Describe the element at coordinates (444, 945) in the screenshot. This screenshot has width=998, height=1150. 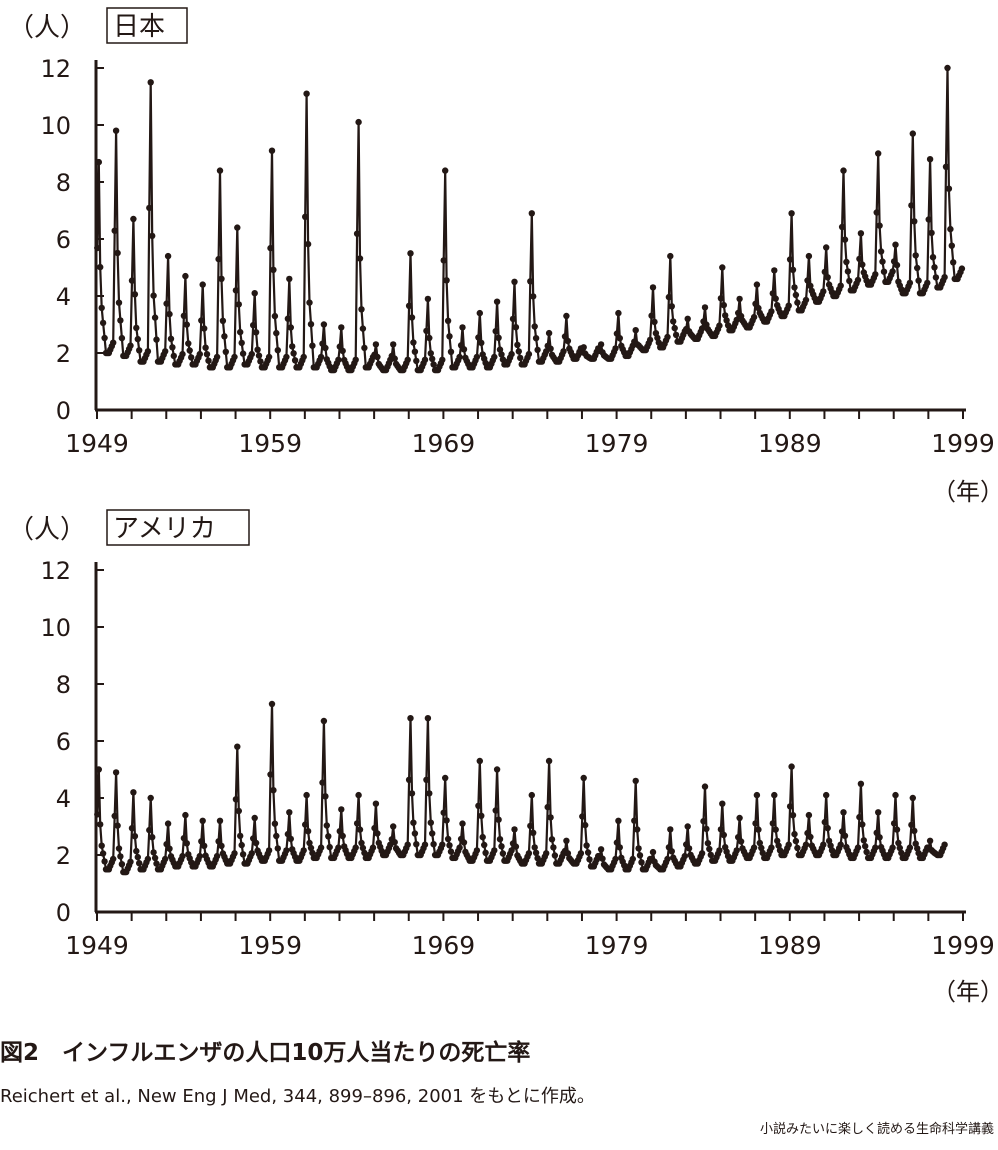
I see `x-tick-label: 1969` at that location.